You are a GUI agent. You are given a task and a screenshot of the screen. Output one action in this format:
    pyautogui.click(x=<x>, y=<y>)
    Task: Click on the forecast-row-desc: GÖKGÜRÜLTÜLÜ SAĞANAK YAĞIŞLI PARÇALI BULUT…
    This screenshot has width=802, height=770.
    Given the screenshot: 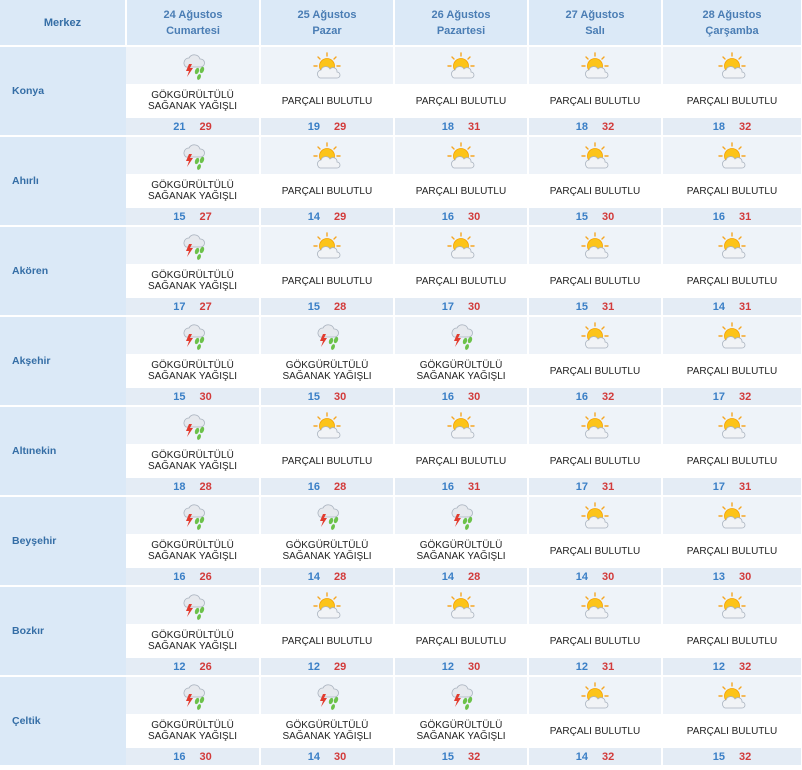 What is the action you would take?
    pyautogui.click(x=401, y=641)
    